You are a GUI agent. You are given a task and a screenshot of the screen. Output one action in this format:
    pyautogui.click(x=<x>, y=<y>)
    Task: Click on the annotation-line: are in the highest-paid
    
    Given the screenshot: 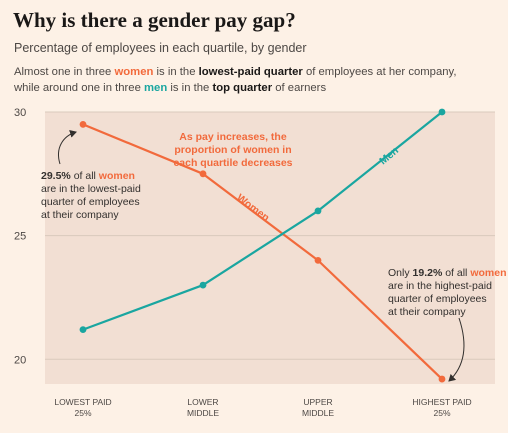 What is the action you would take?
    pyautogui.click(x=440, y=286)
    